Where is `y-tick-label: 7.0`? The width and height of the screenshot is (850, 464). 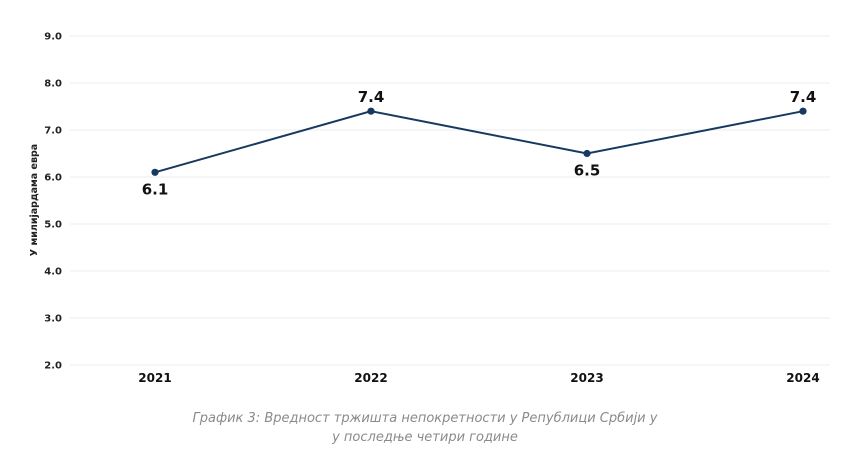
y-tick-label: 7.0 is located at coordinates (53, 131).